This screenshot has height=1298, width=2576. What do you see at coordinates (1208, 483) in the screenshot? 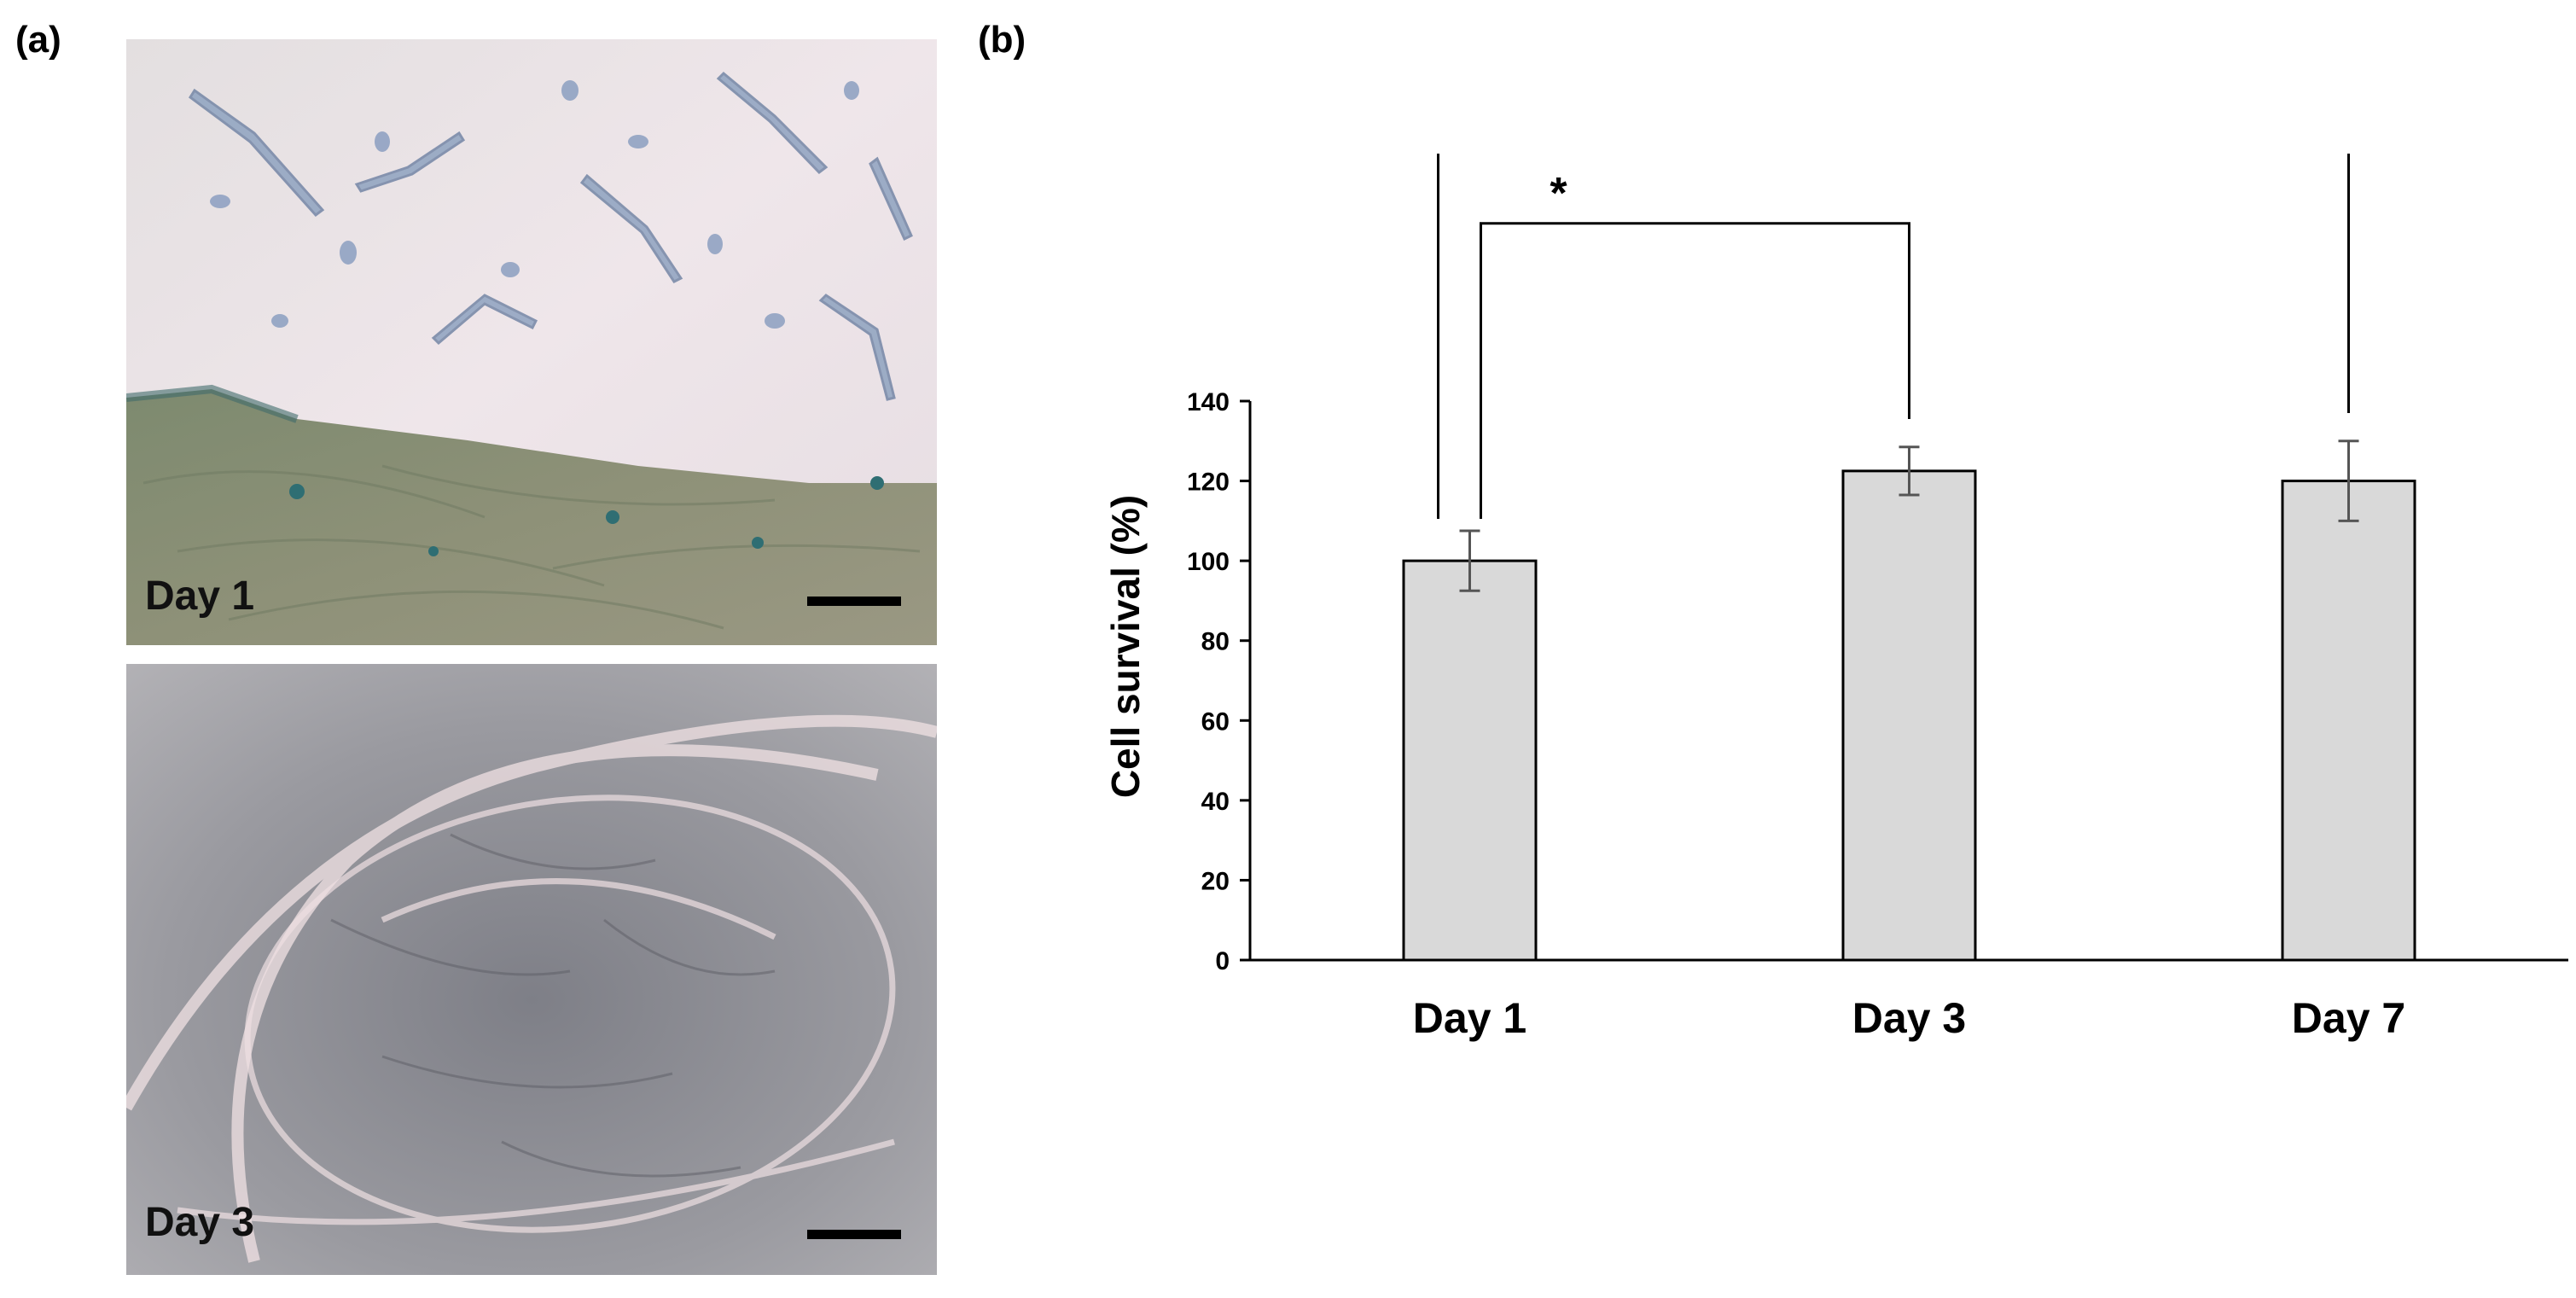
I see `y-tick-label: 120` at bounding box center [1208, 483].